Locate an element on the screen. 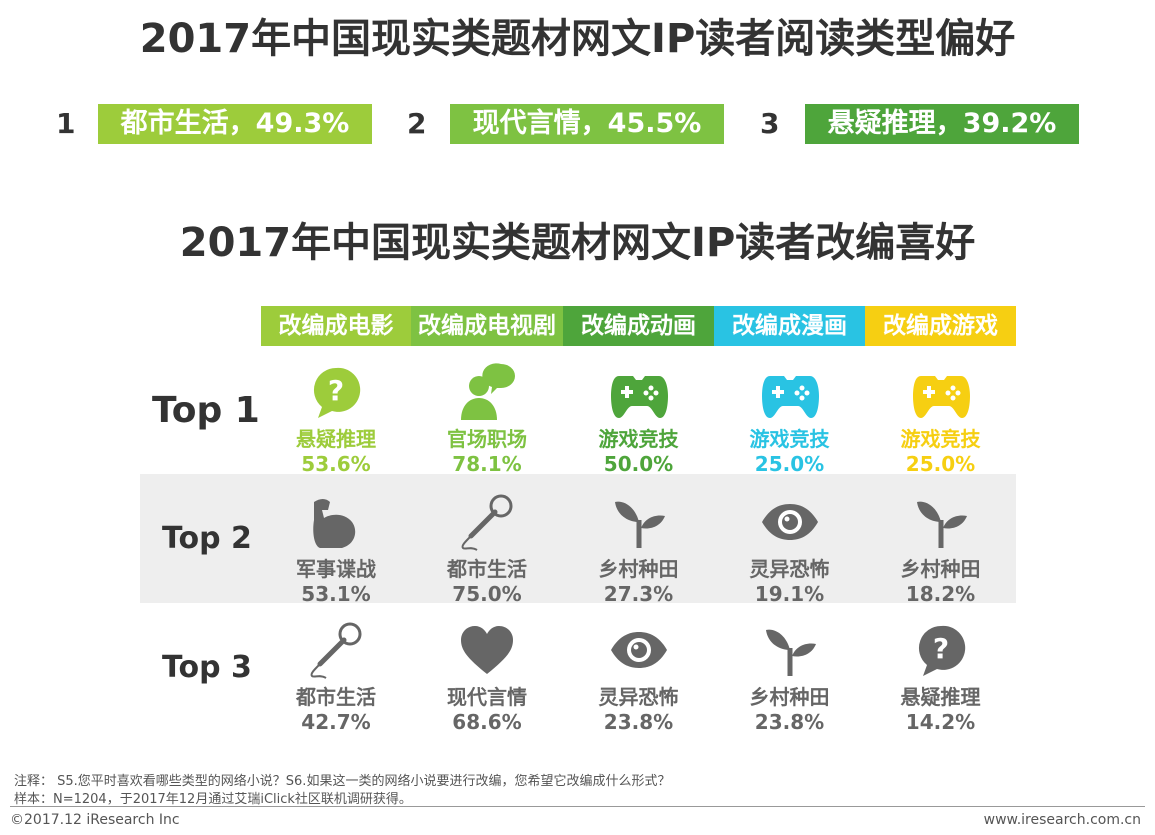 The height and width of the screenshot is (835, 1155). column-header-tv: 改编成电视剧 is located at coordinates (487, 326).